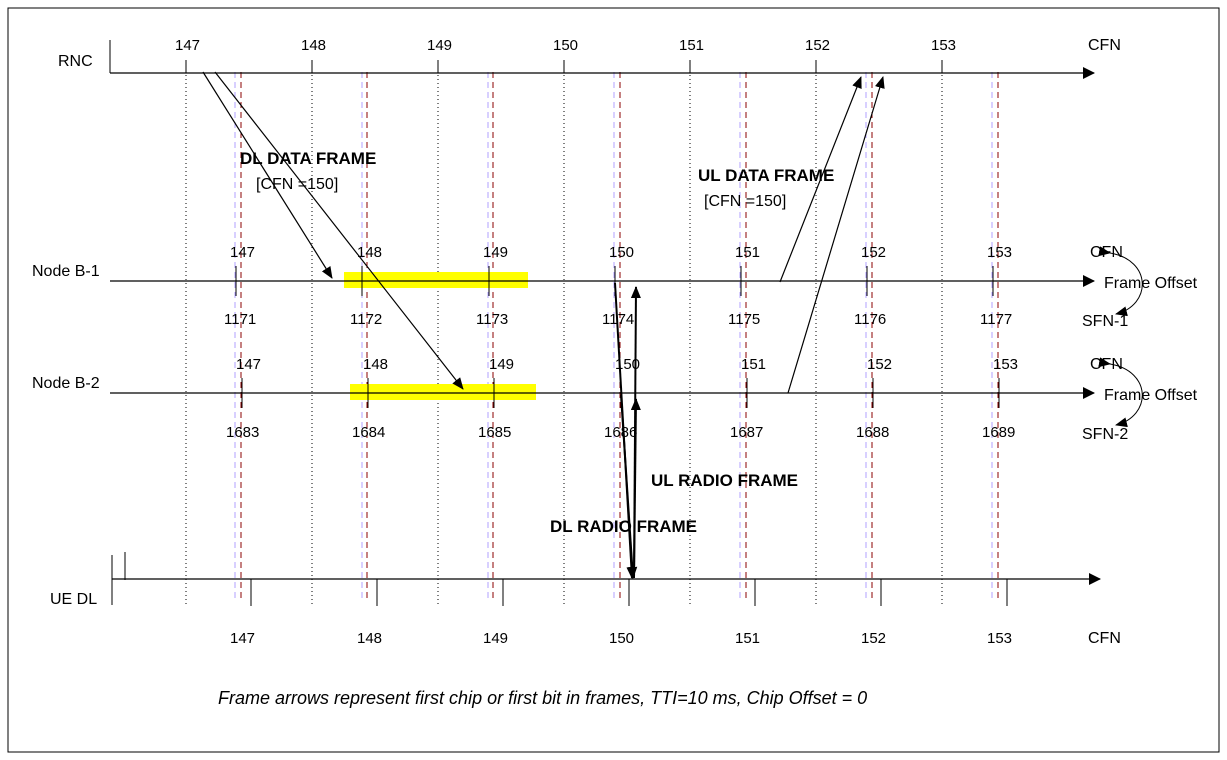 This screenshot has height=760, width=1227. I want to click on ul-radio-frame-label: UL RADIO FRAME, so click(724, 480).